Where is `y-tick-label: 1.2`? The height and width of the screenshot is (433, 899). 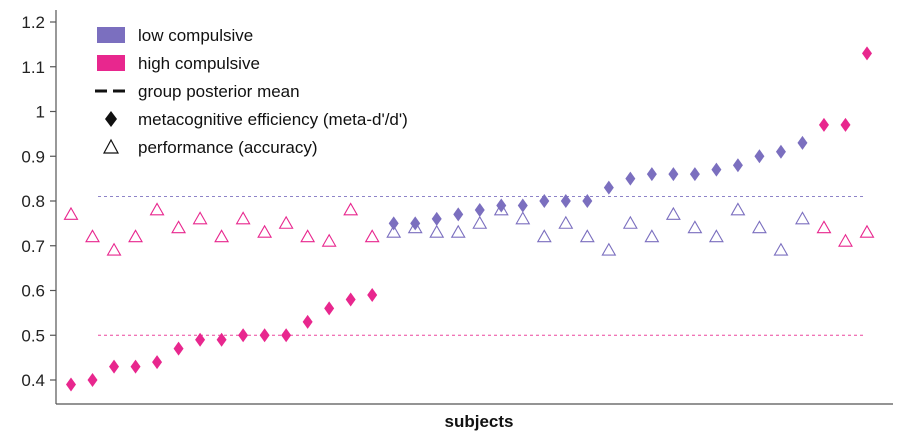
y-tick-label: 1.2 is located at coordinates (33, 22).